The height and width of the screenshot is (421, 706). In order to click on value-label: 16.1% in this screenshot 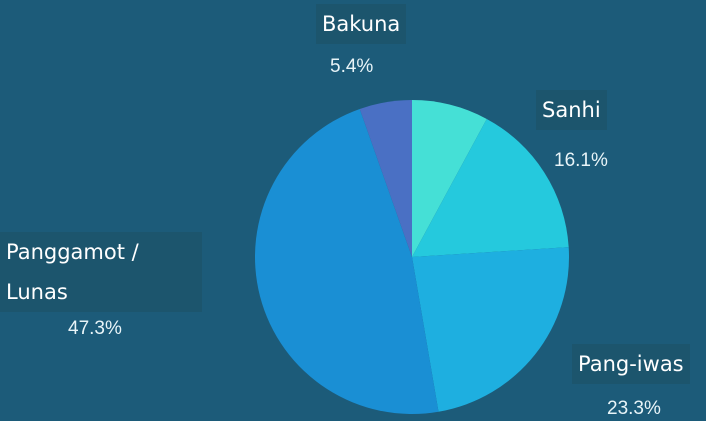, I will do `click(581, 160)`.